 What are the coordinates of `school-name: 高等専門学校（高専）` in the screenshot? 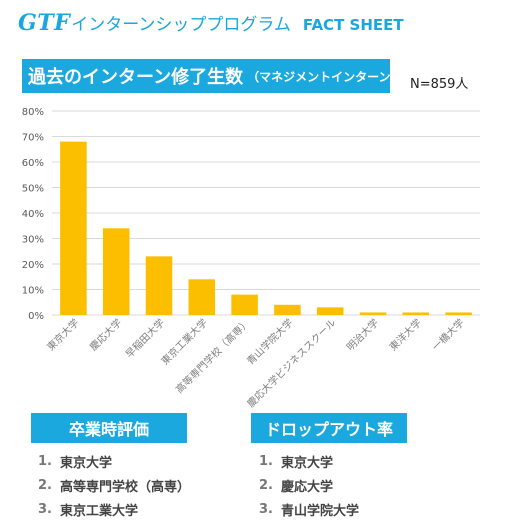 It's located at (125, 487).